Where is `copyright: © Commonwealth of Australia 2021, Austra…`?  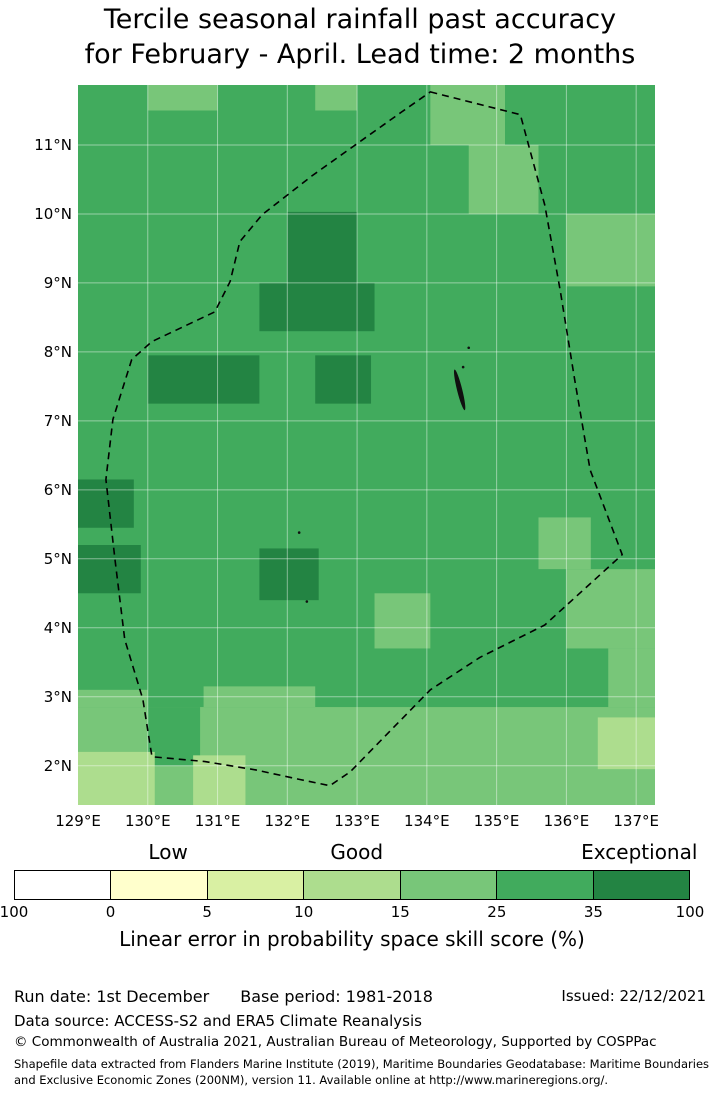
copyright: © Commonwealth of Australia 2021, Austra… is located at coordinates (335, 1042).